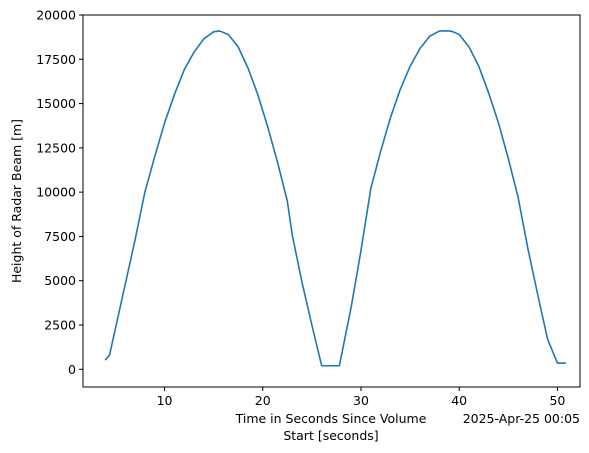  I want to click on x-tick-label: 20, so click(263, 400).